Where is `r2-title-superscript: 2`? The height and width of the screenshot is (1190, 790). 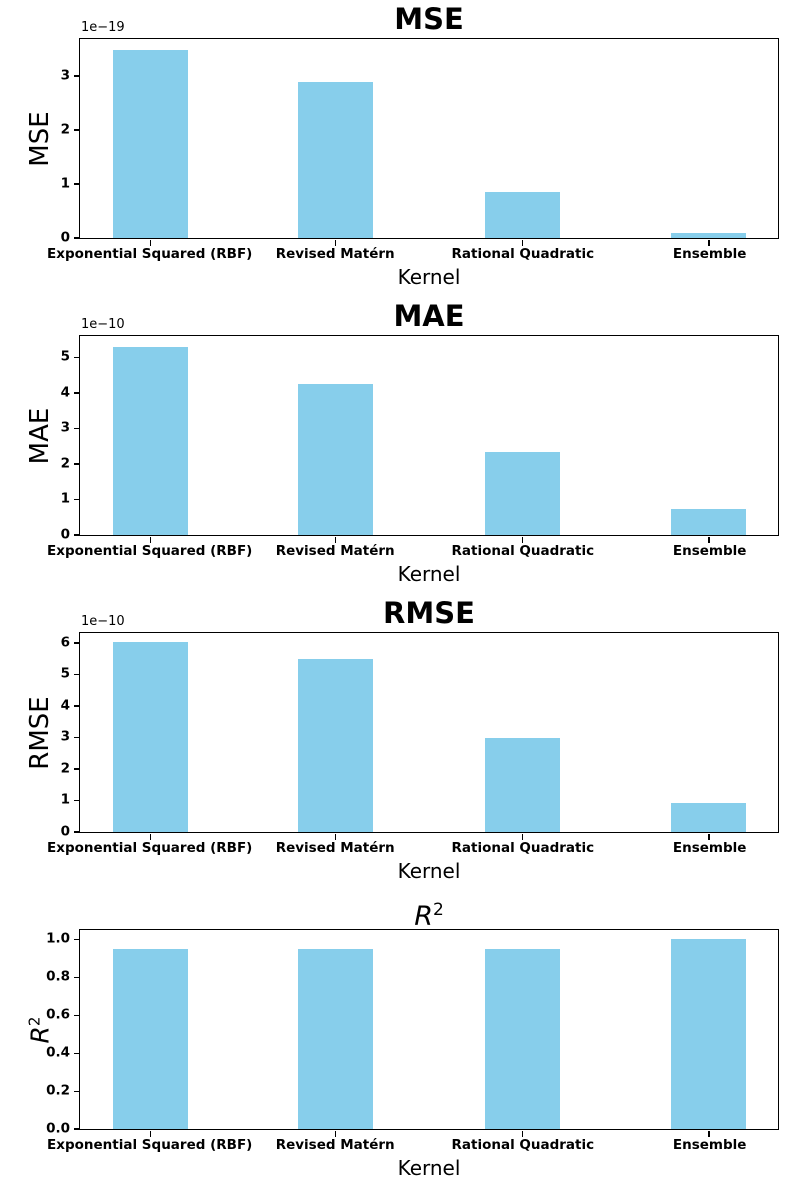
r2-title-superscript: 2 is located at coordinates (438, 910).